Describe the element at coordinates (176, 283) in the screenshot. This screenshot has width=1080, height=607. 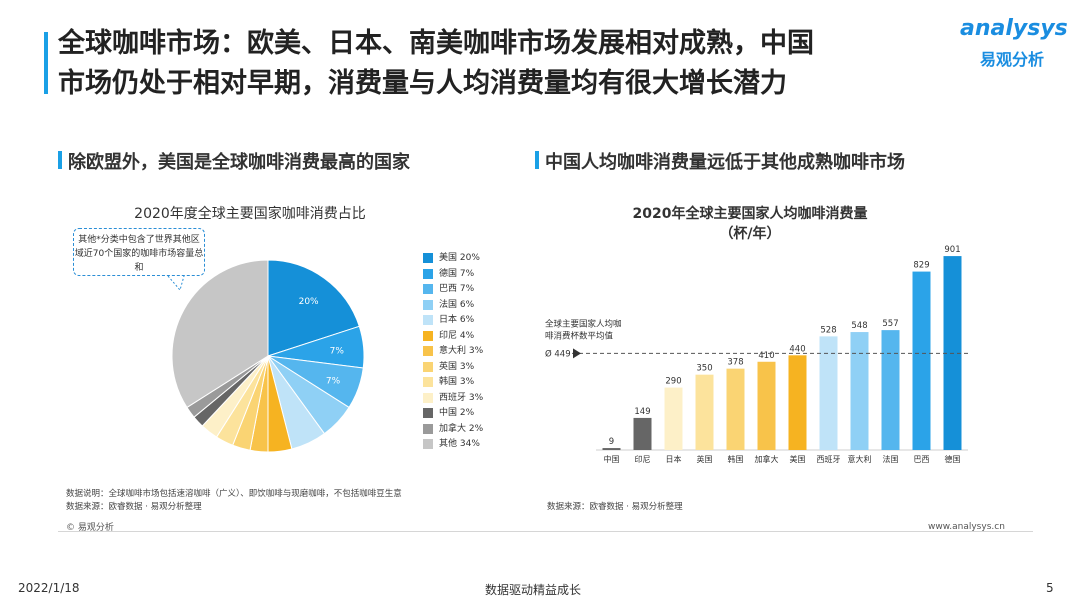
I see `callout-pointer` at that location.